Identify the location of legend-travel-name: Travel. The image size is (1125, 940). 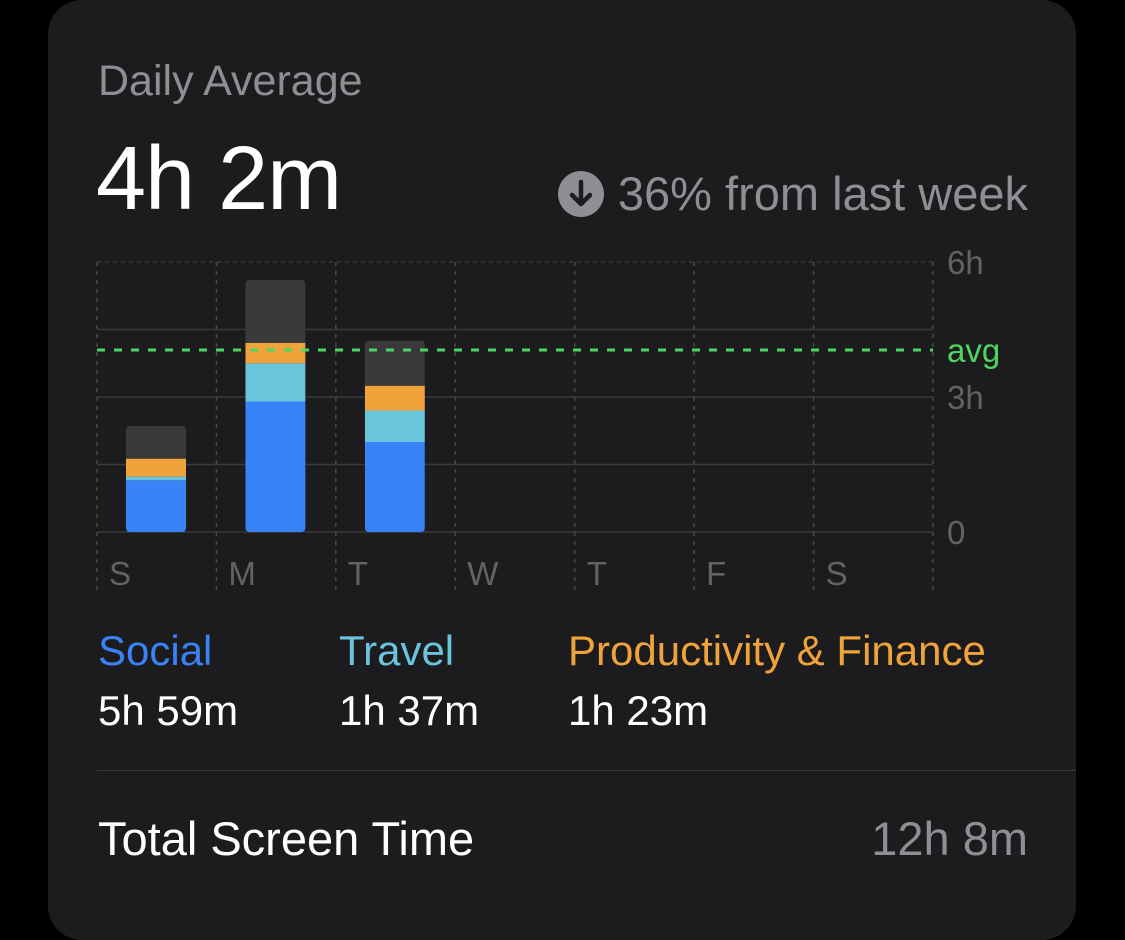
(397, 650).